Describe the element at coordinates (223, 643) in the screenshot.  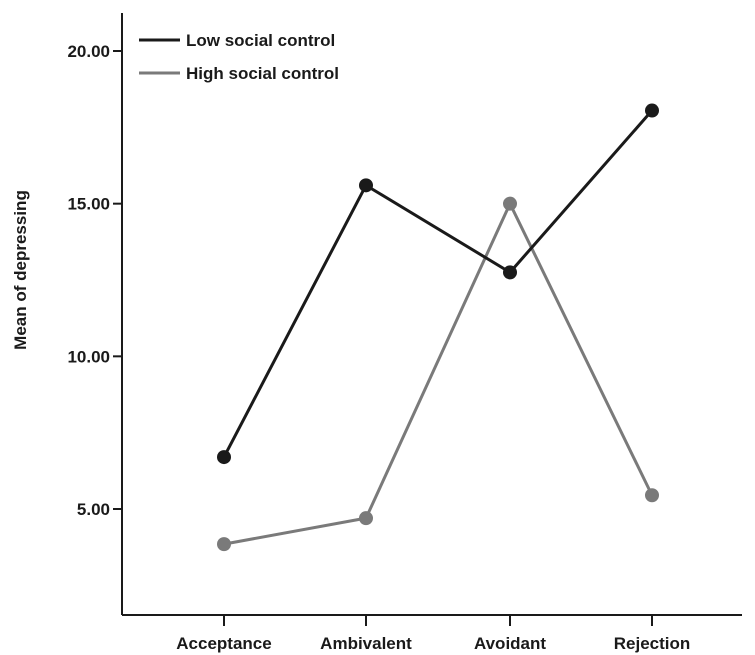
I see `x-tick-label: Acceptance` at that location.